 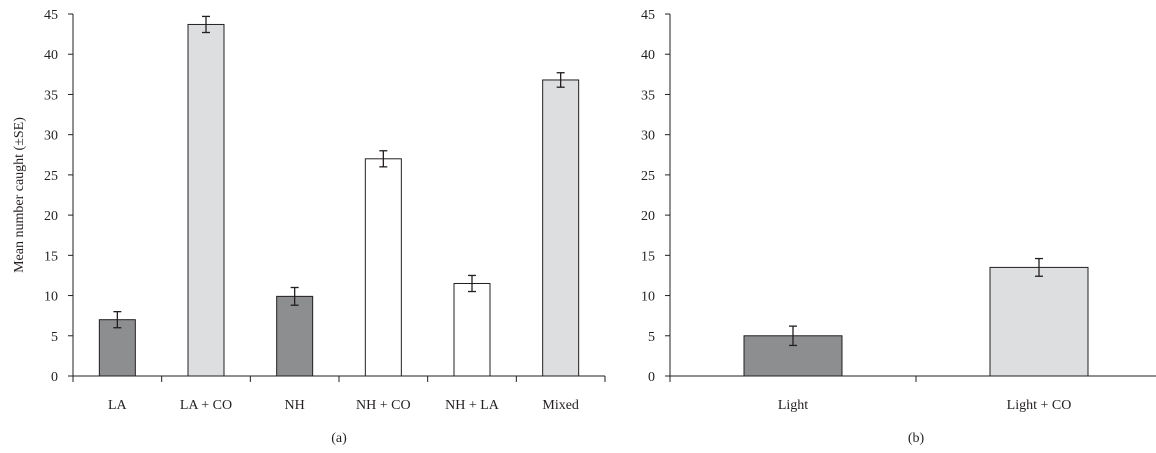 I want to click on x-tick-label: LA, so click(x=118, y=405).